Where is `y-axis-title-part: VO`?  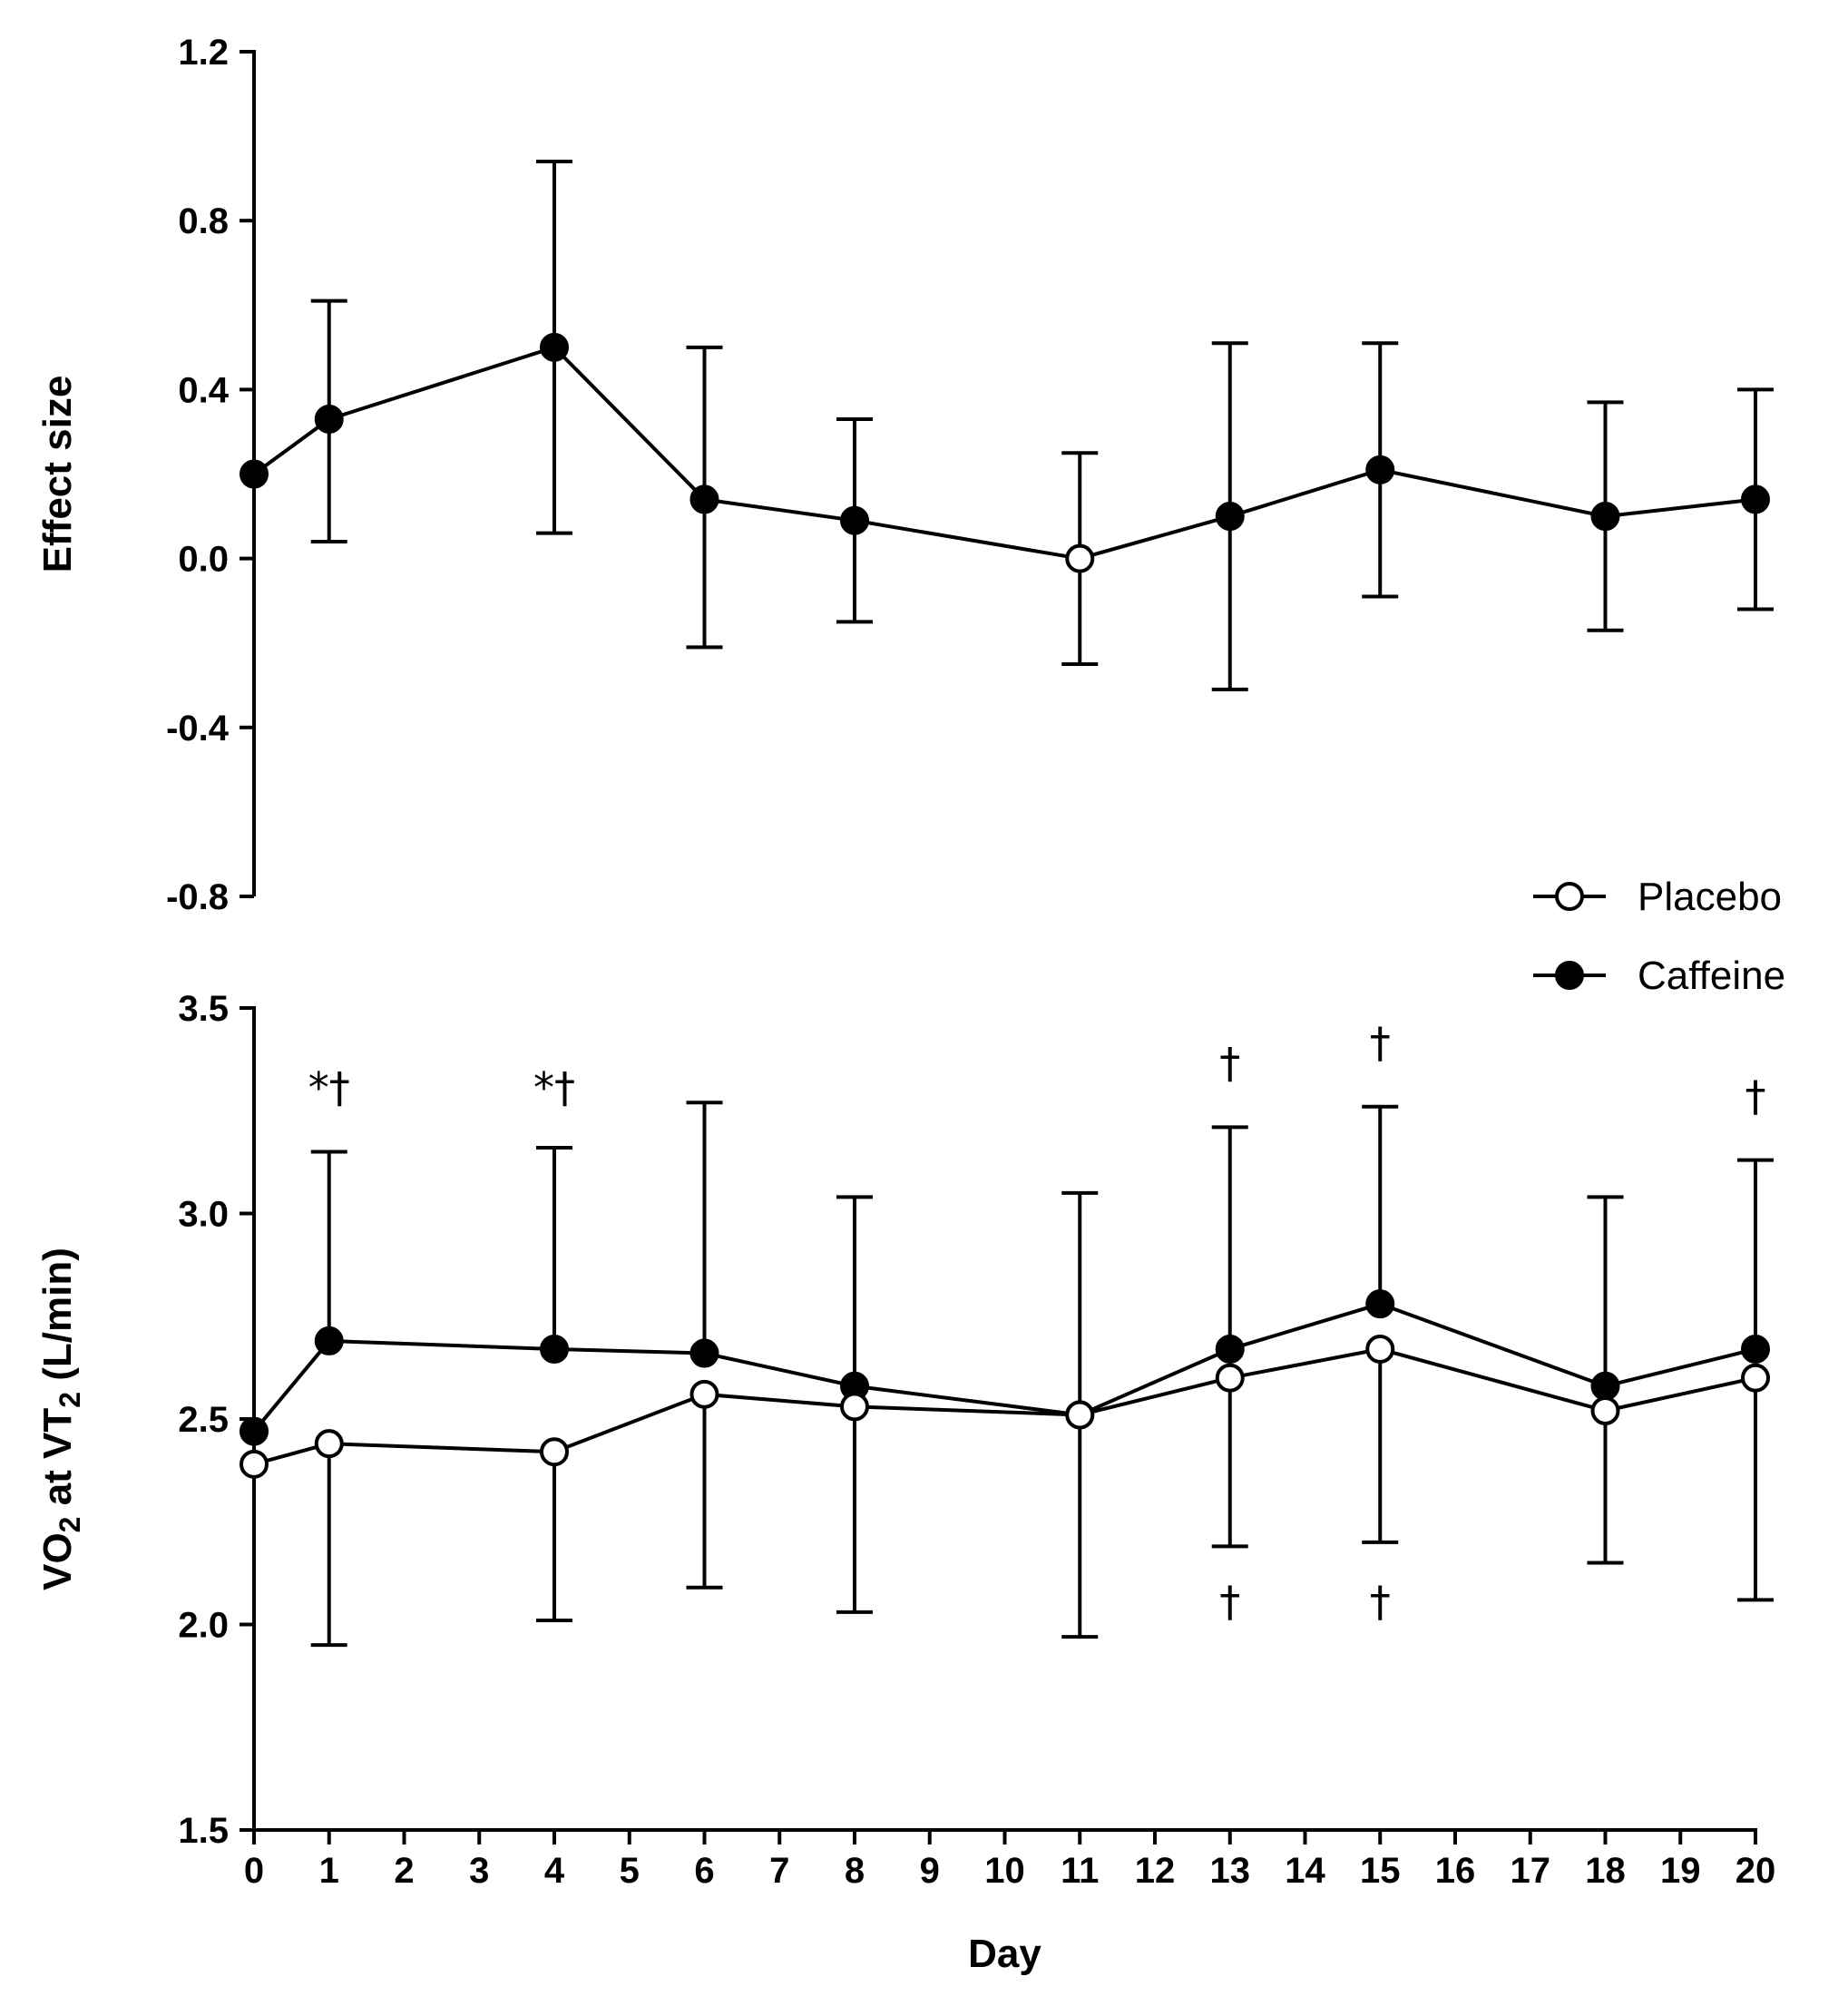 y-axis-title-part: VO is located at coordinates (57, 1561).